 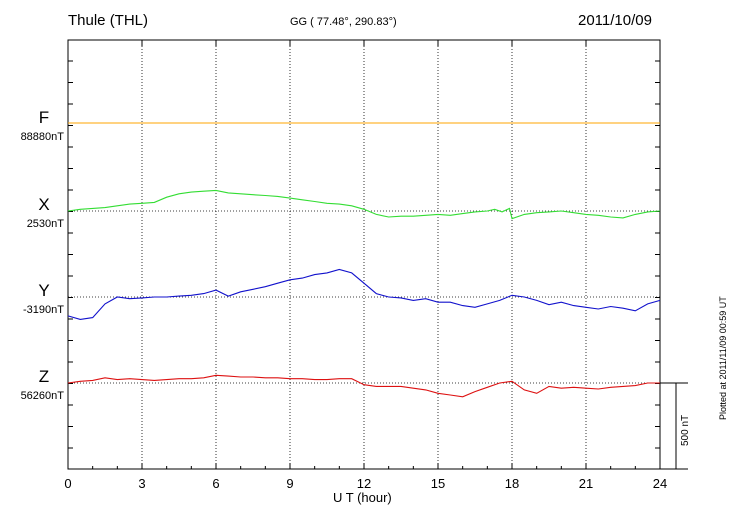 I want to click on x-tick-label-5: 15, so click(x=438, y=483).